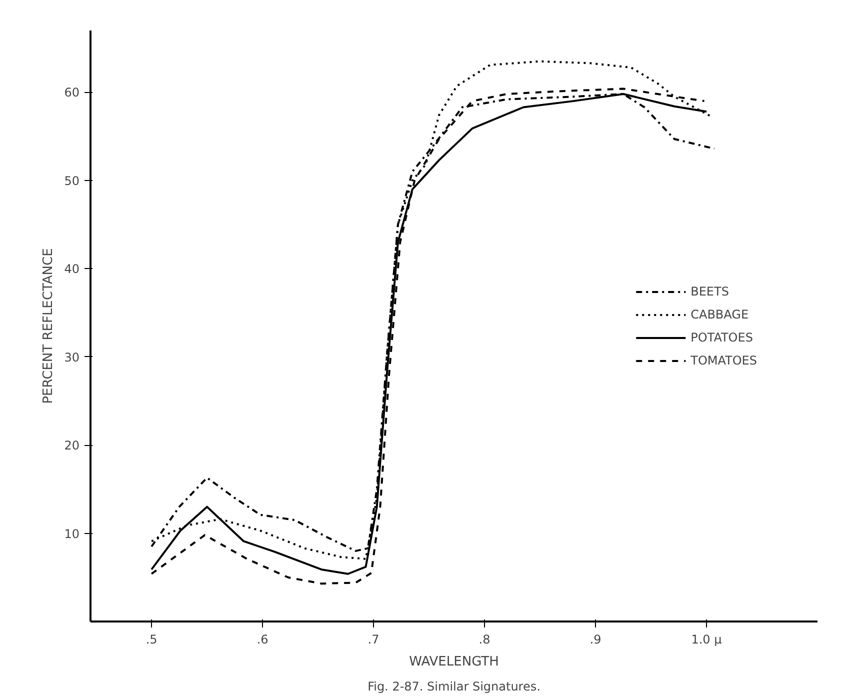  What do you see at coordinates (262, 639) in the screenshot?
I see `x-tick-label: .6` at bounding box center [262, 639].